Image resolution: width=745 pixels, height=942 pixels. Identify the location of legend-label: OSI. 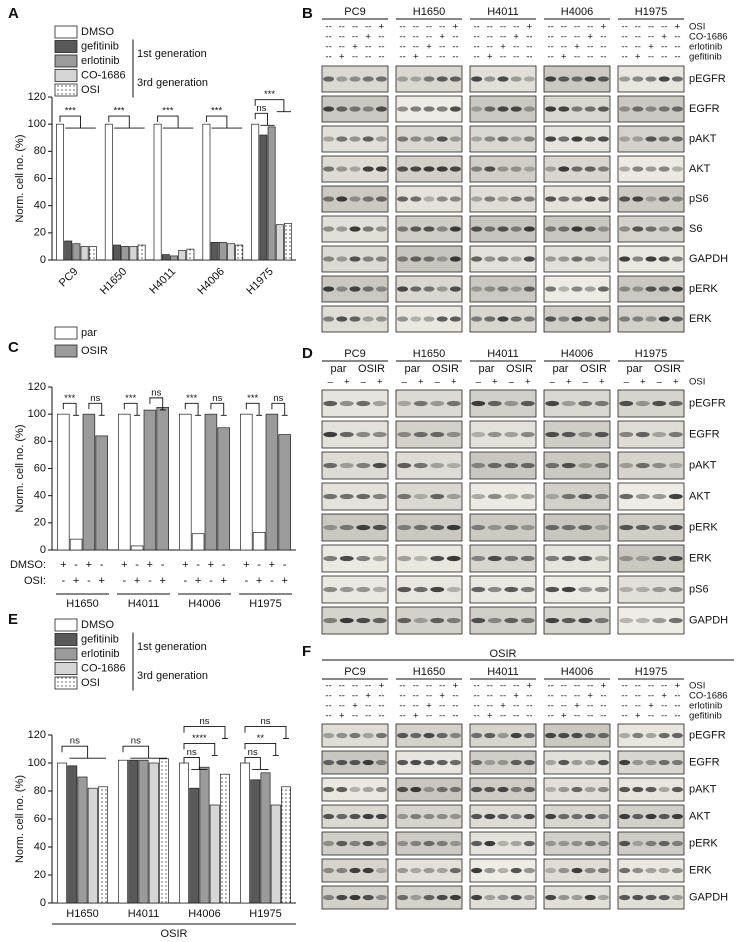
(90, 683).